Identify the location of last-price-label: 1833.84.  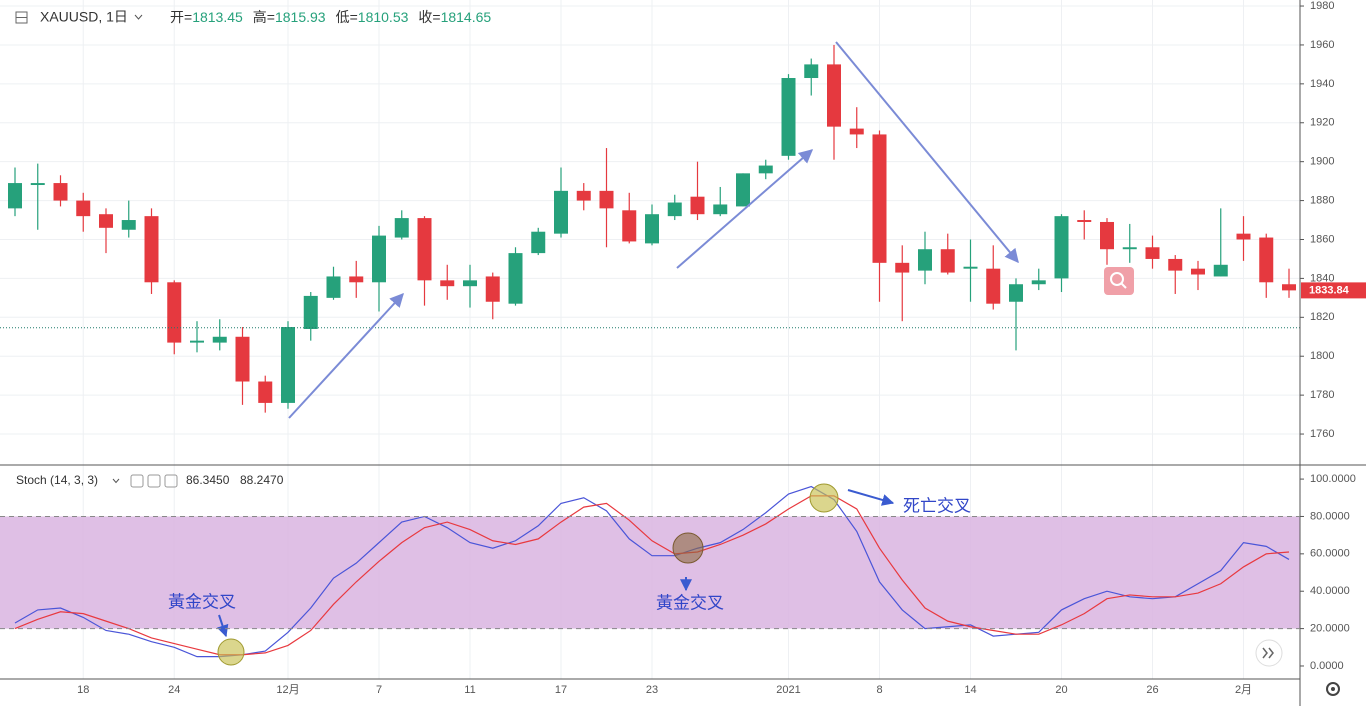
(1329, 290).